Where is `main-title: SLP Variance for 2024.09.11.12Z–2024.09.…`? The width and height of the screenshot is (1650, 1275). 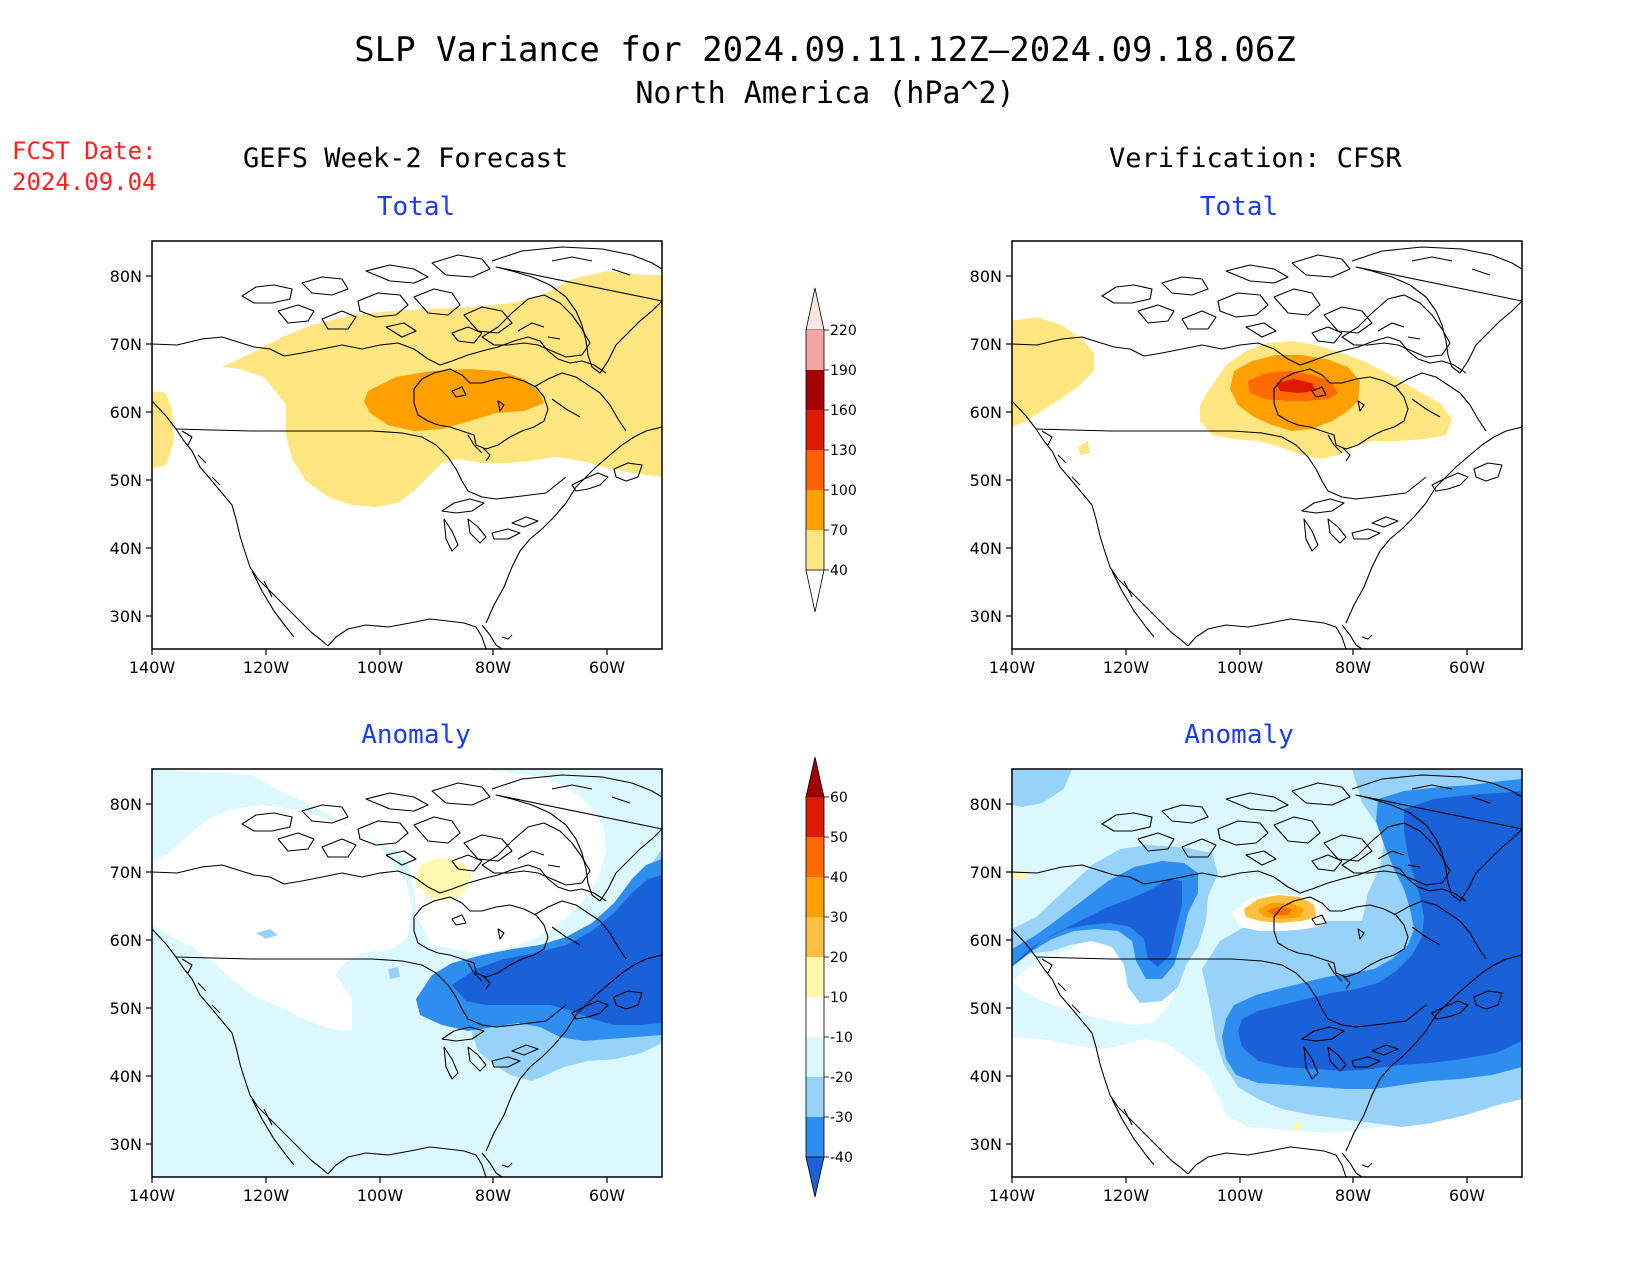 main-title: SLP Variance for 2024.09.11.12Z–2024.09.… is located at coordinates (825, 50).